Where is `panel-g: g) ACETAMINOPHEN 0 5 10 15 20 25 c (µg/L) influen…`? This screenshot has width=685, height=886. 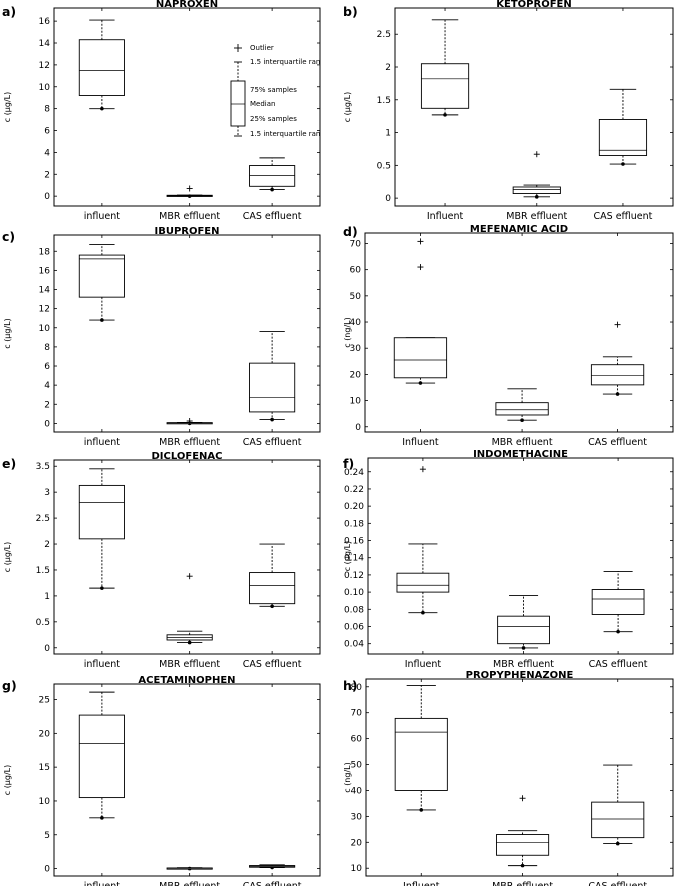
panel-g: g) ACETAMINOPHEN 0 5 10 15 20 25 c (µg/L) influen… is located at coordinates (161, 780).